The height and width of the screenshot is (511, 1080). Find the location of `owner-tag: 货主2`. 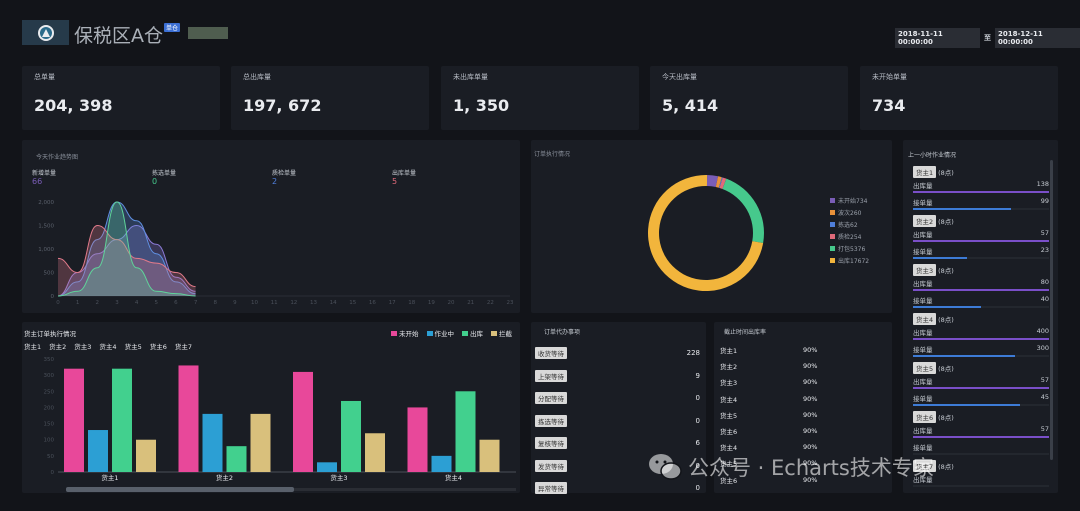

owner-tag: 货主2 is located at coordinates (925, 221).